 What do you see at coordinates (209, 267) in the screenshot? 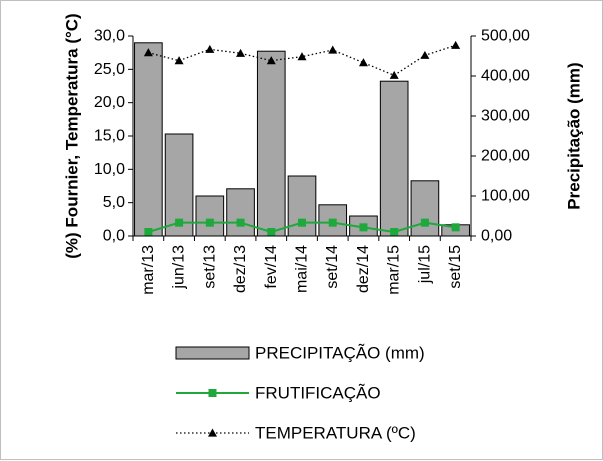
I see `x-tick-label: set/13` at bounding box center [209, 267].